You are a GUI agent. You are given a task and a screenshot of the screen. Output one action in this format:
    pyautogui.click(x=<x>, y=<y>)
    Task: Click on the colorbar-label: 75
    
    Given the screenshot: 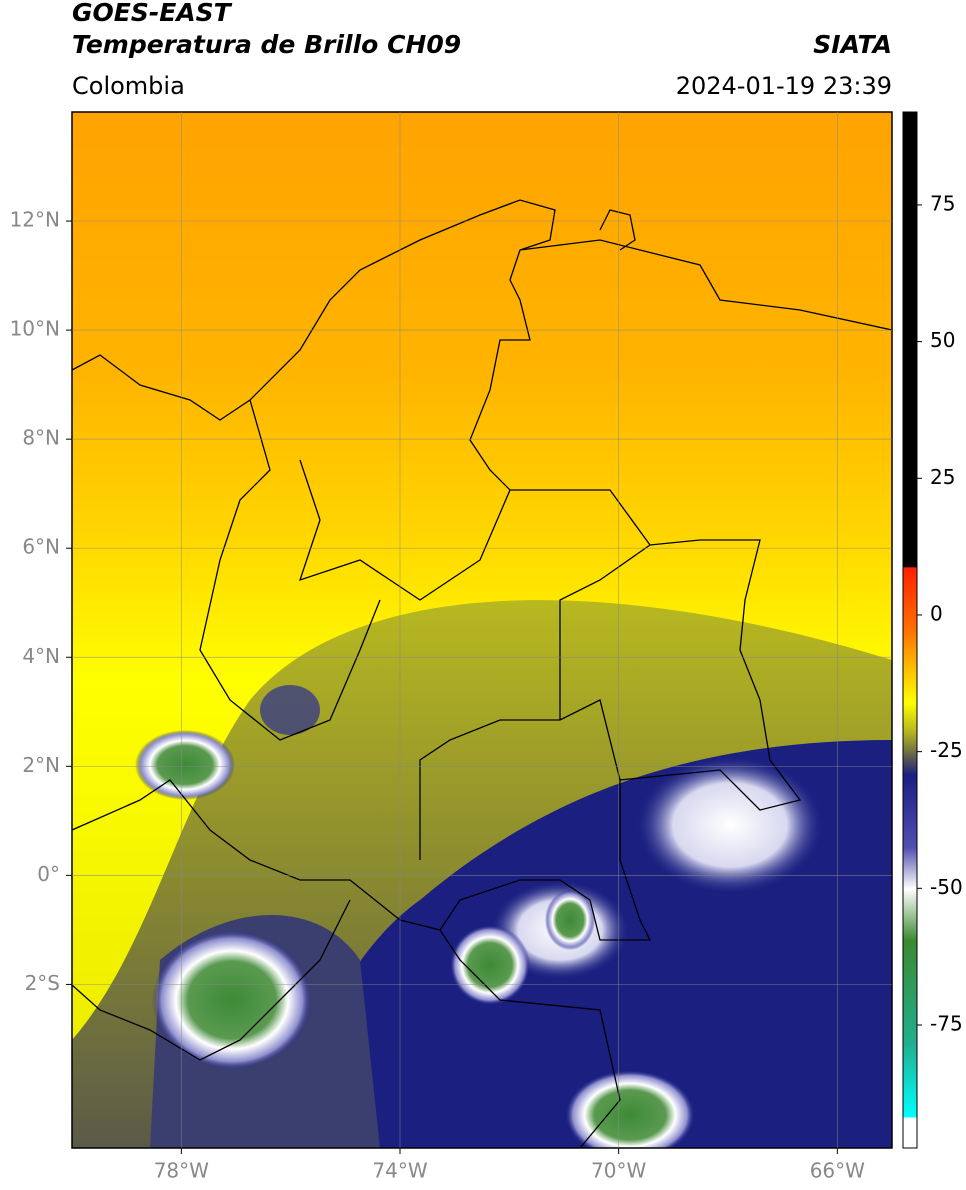 What is the action you would take?
    pyautogui.click(x=942, y=203)
    